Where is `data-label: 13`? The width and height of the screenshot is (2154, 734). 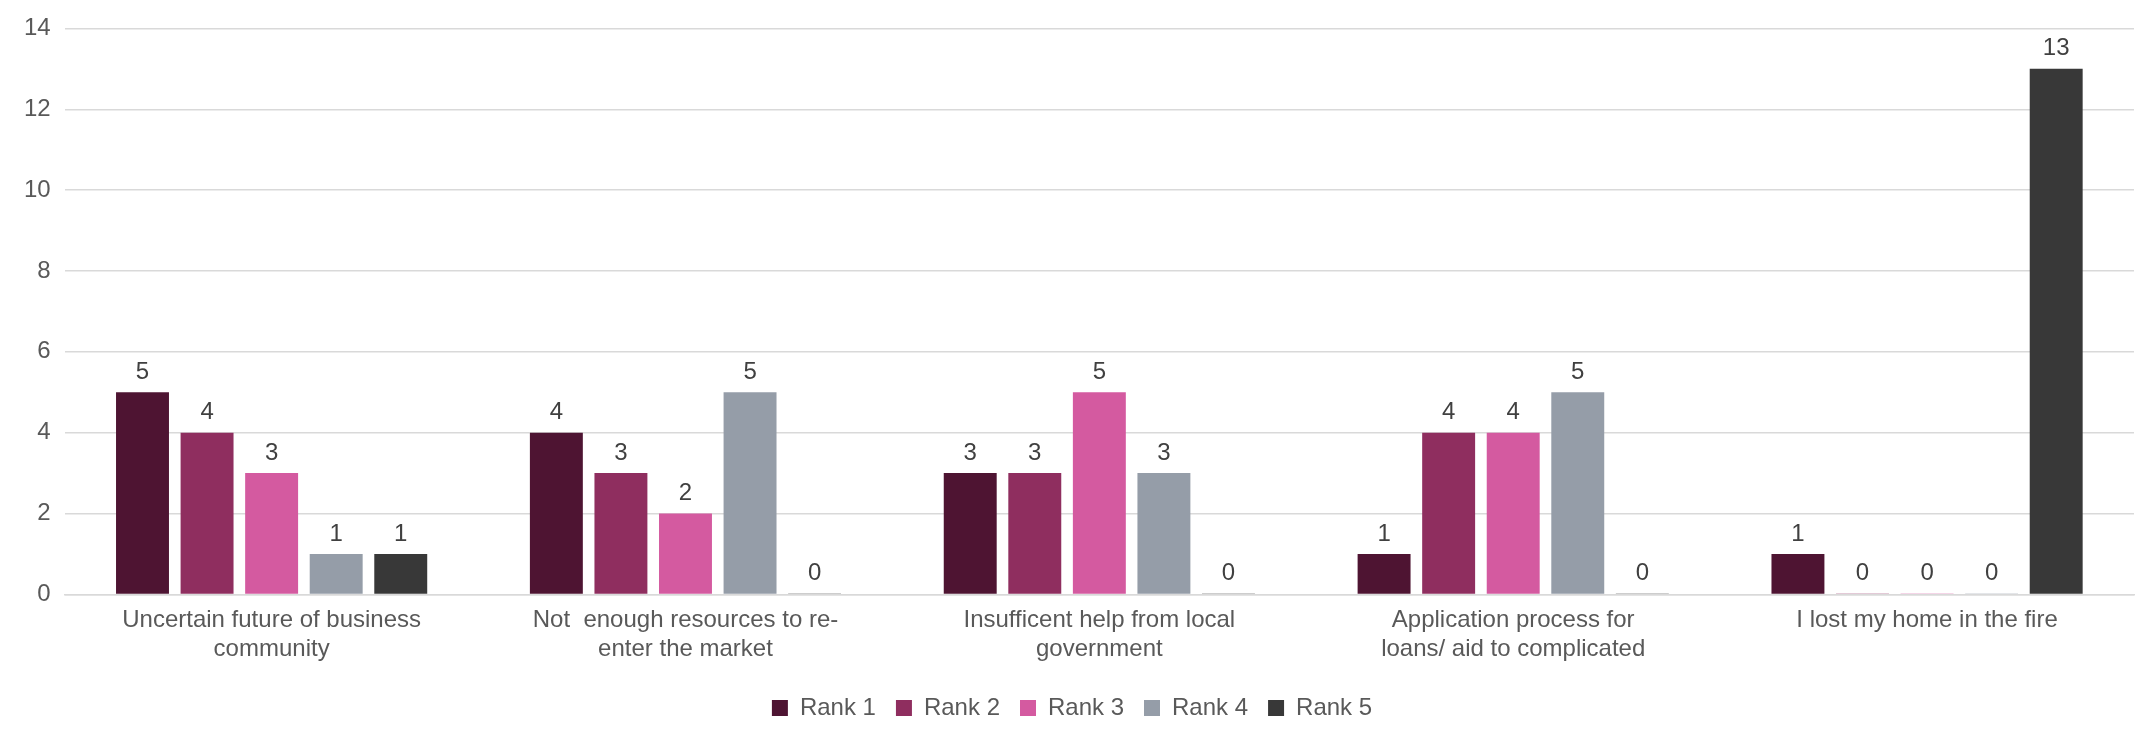 data-label: 13 is located at coordinates (2056, 47).